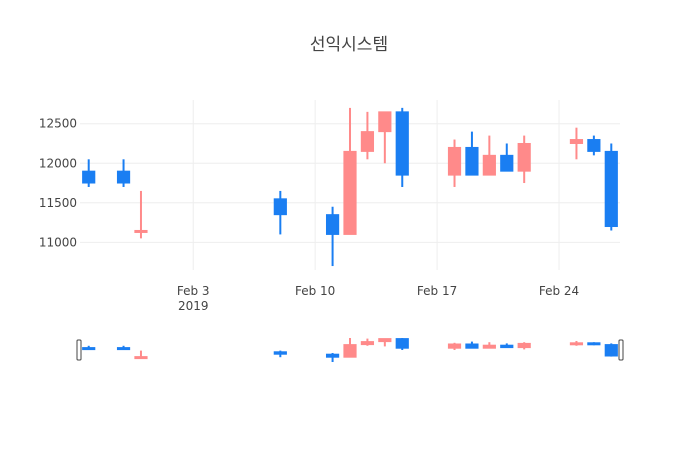 This screenshot has width=700, height=450. What do you see at coordinates (58, 124) in the screenshot?
I see `y-tick-label: 12500` at bounding box center [58, 124].